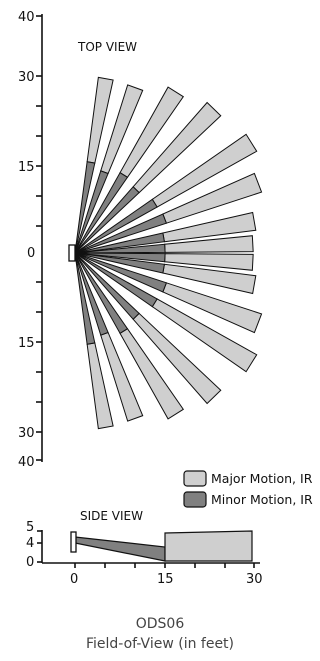 This screenshot has width=320, height=661. What do you see at coordinates (30, 527) in the screenshot?
I see `side-y-tick-label: 5` at bounding box center [30, 527].